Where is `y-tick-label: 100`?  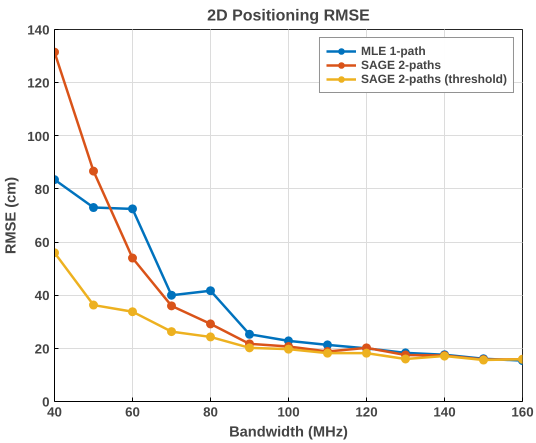
y-tick-label: 100 is located at coordinates (38, 136).